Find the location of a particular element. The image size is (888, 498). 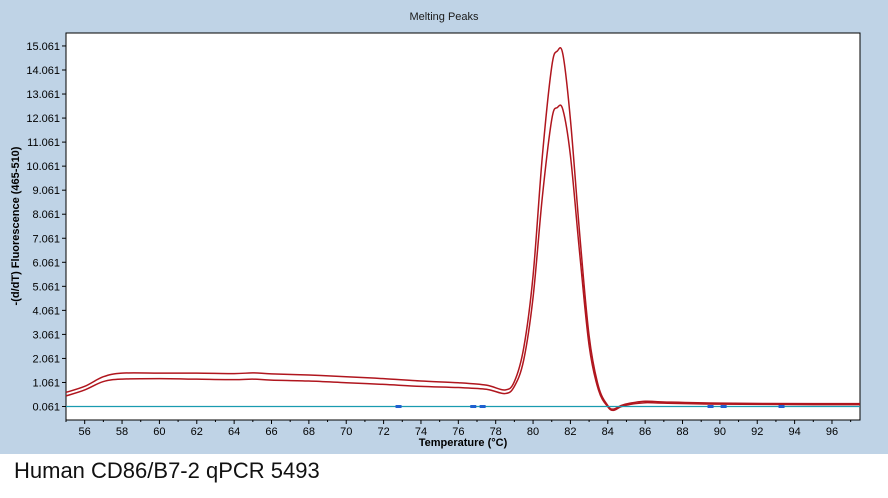

x-tick-label: 66 is located at coordinates (271, 432).